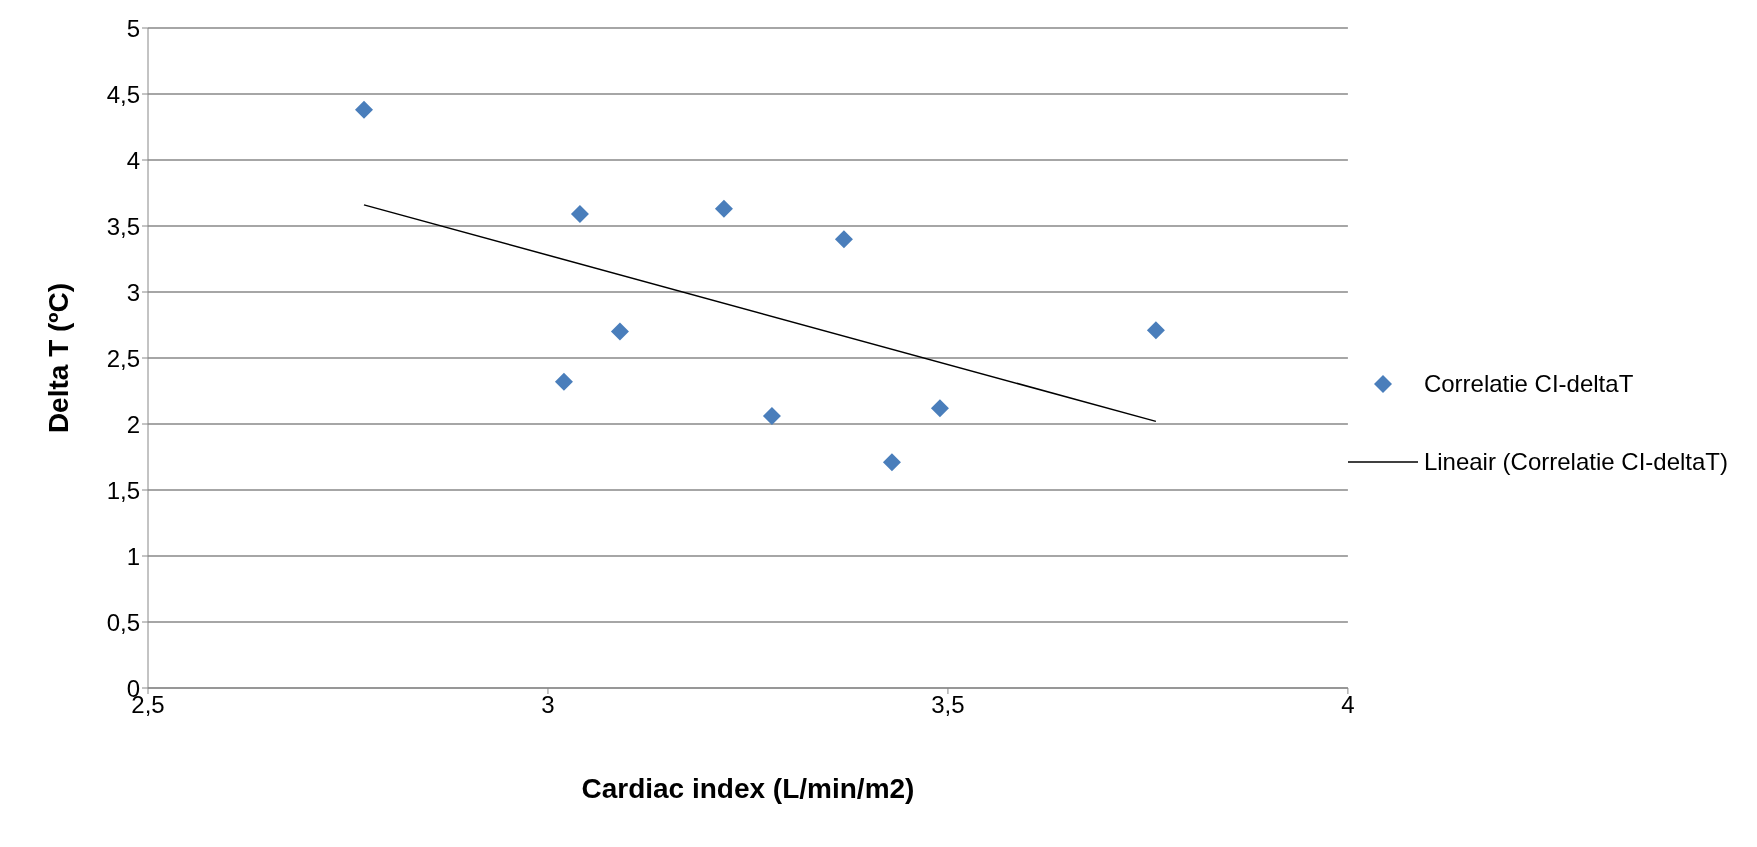 This screenshot has height=847, width=1757. Describe the element at coordinates (133, 28) in the screenshot. I see `y-tick-label: 5` at that location.